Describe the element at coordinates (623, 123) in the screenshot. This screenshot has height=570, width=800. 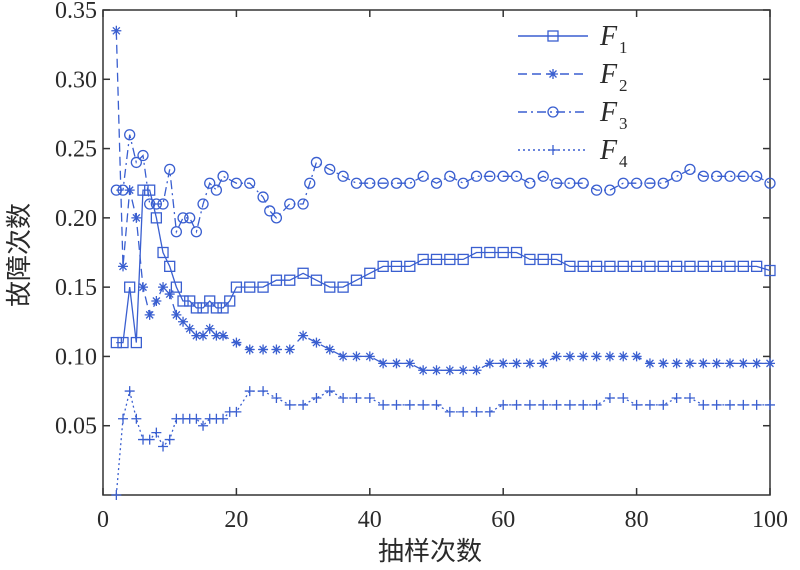
I see `legend-subscript: 3` at that location.